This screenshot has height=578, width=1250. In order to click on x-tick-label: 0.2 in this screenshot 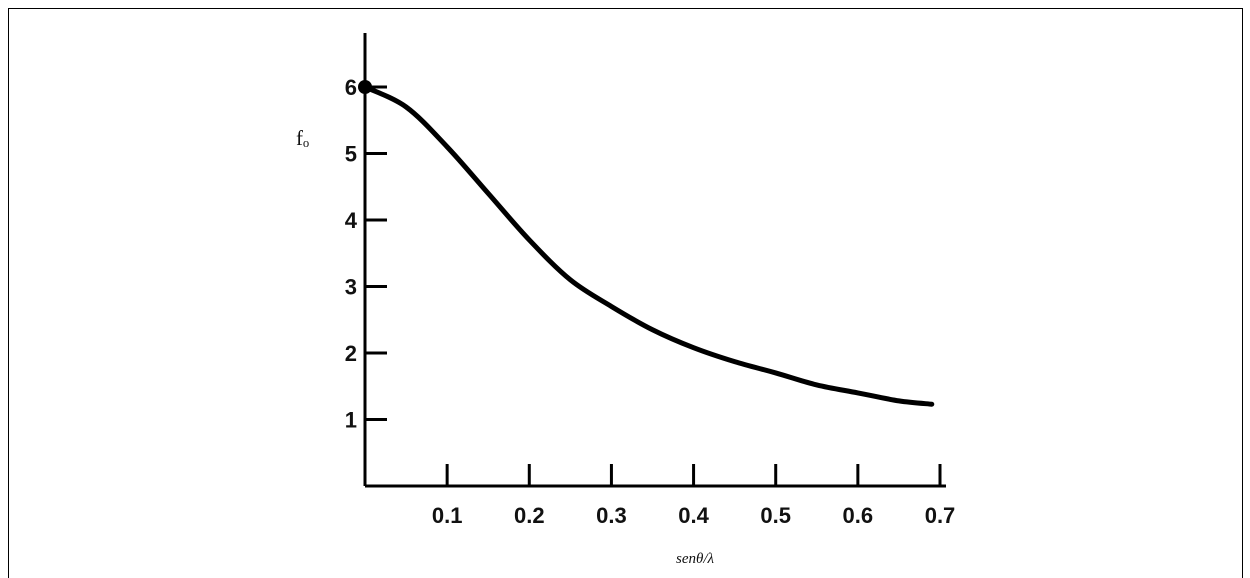, I will do `click(529, 515)`.